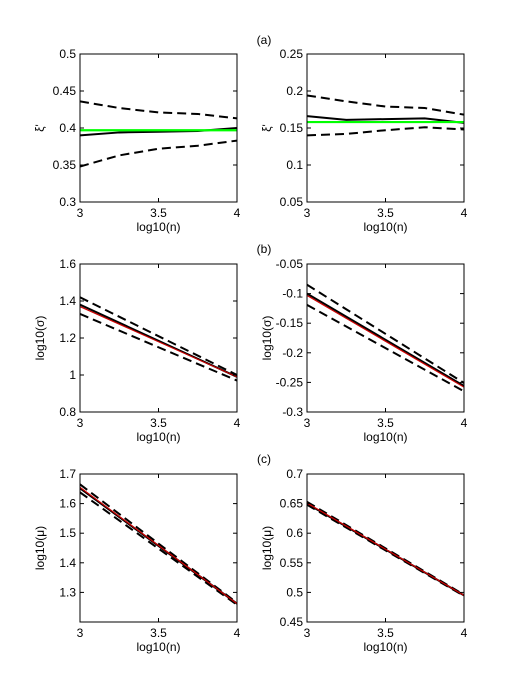 Image resolution: width=513 pixels, height=698 pixels. Describe the element at coordinates (67, 338) in the screenshot. I see `y-tick-label: 1.2` at that location.